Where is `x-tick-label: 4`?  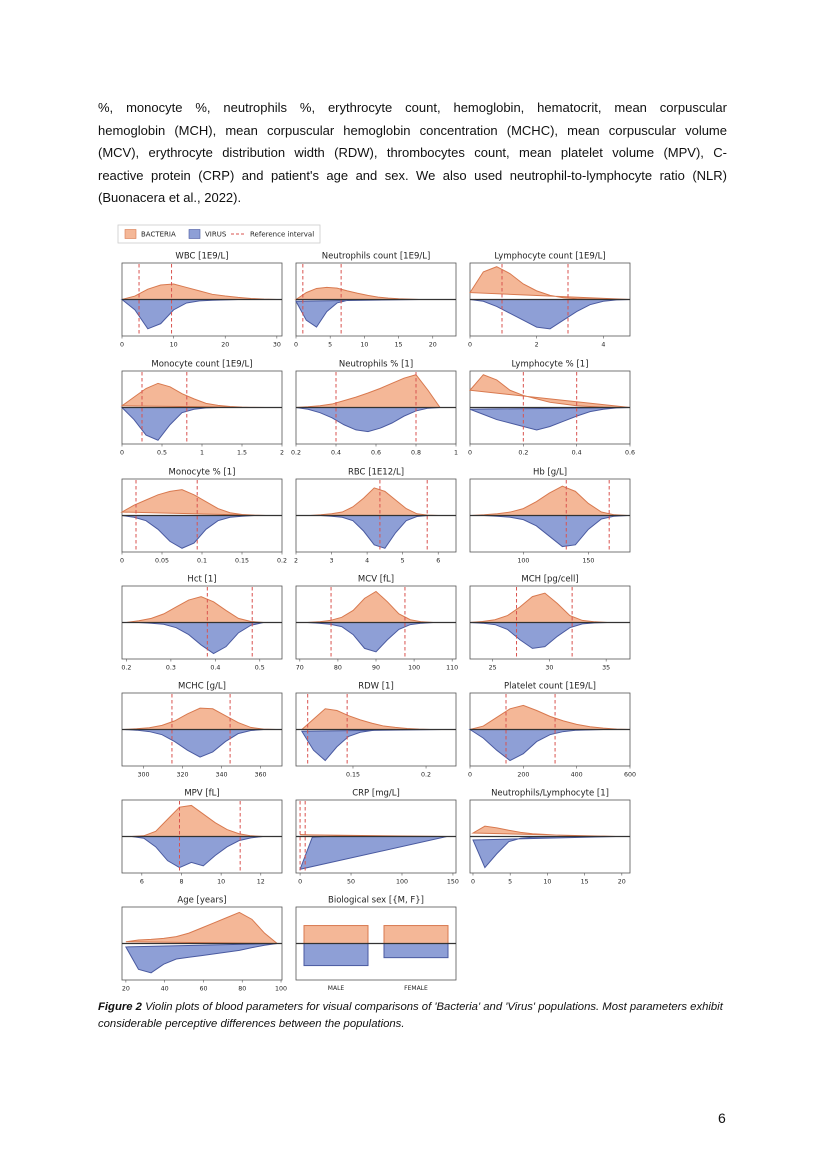 x-tick-label: 4 is located at coordinates (603, 345).